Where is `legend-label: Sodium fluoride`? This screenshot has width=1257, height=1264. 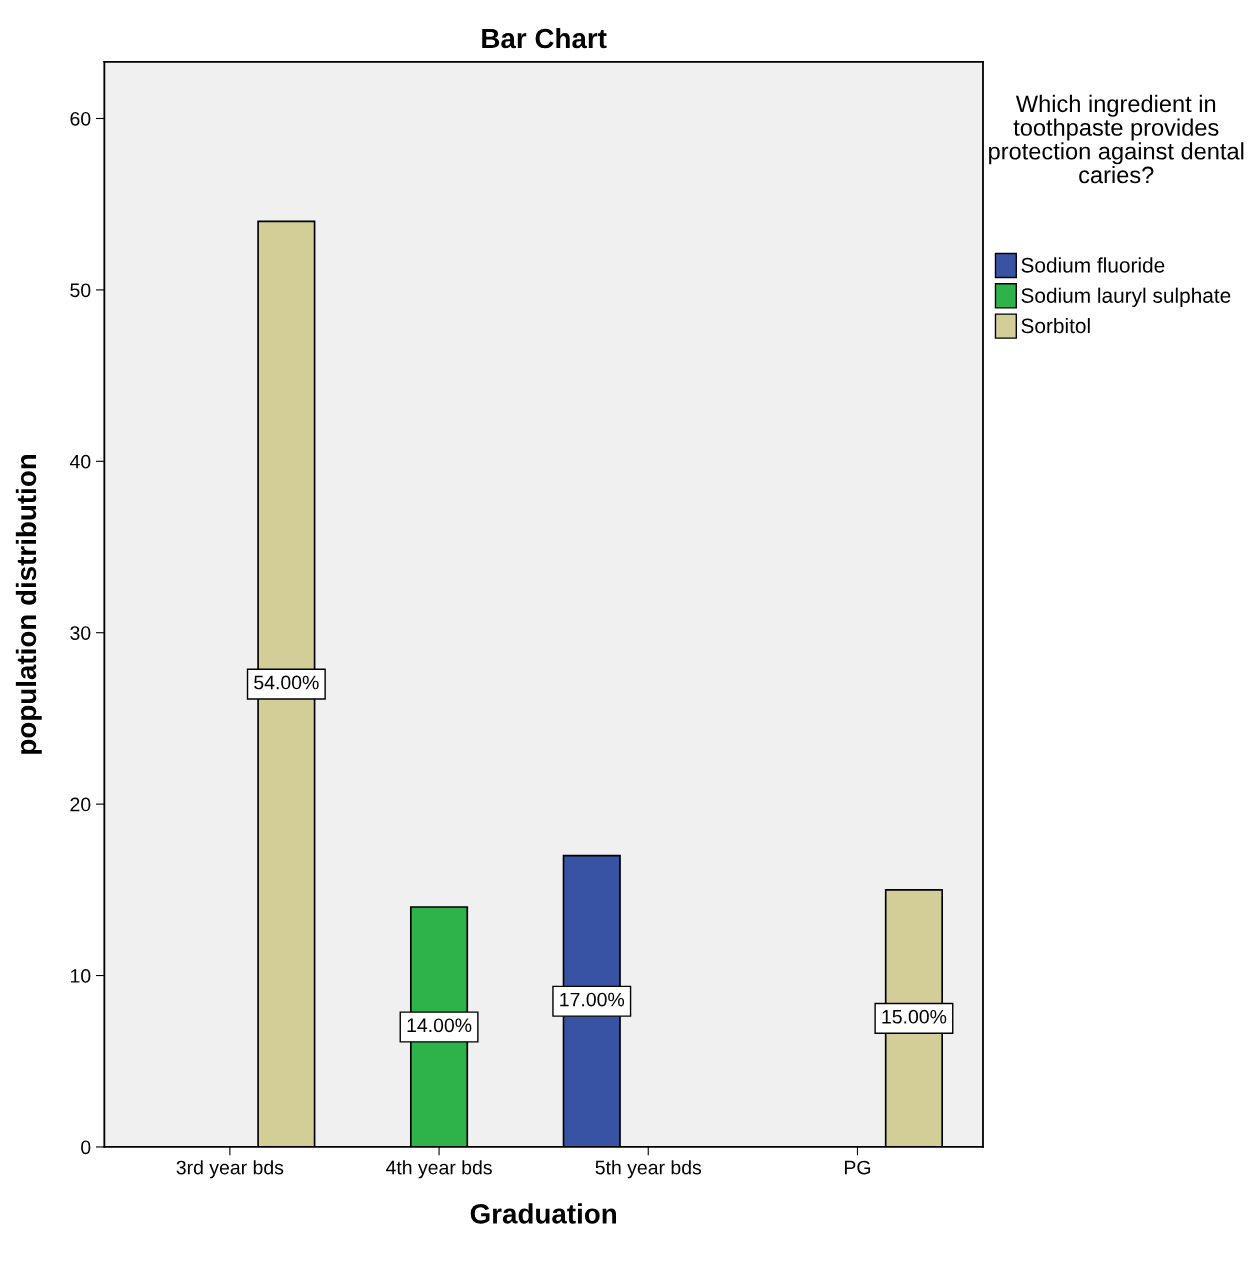
legend-label: Sodium fluoride is located at coordinates (1093, 265).